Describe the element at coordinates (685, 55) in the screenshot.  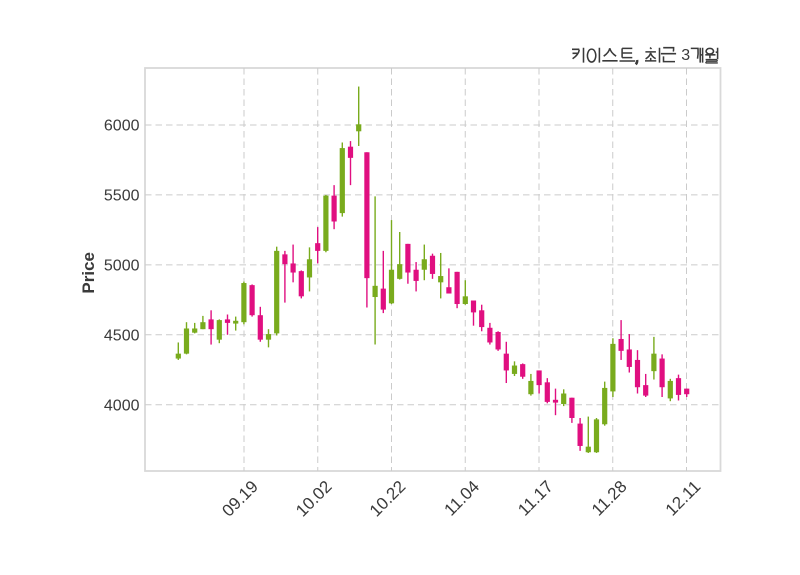
I see `svg-text: 3` at that location.